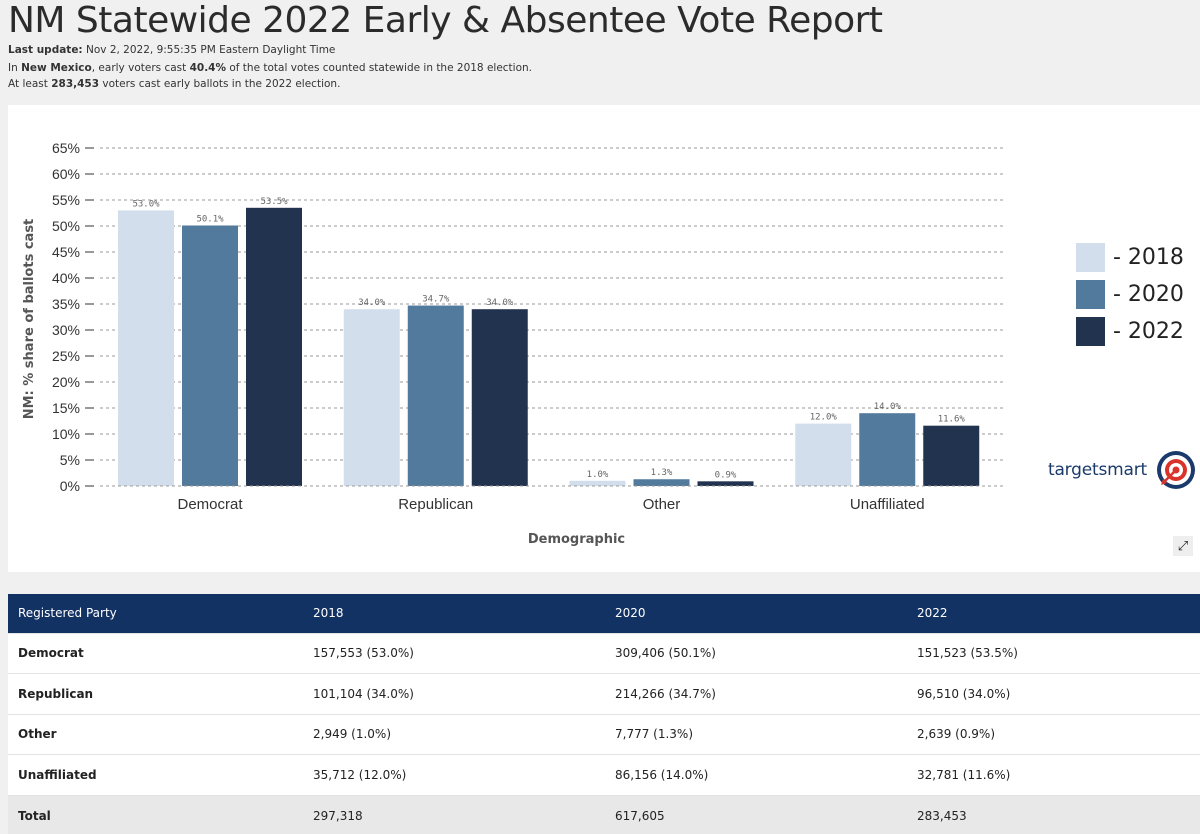 This screenshot has height=834, width=1200. What do you see at coordinates (155, 814) in the screenshot?
I see `total-label-cell: Total` at bounding box center [155, 814].